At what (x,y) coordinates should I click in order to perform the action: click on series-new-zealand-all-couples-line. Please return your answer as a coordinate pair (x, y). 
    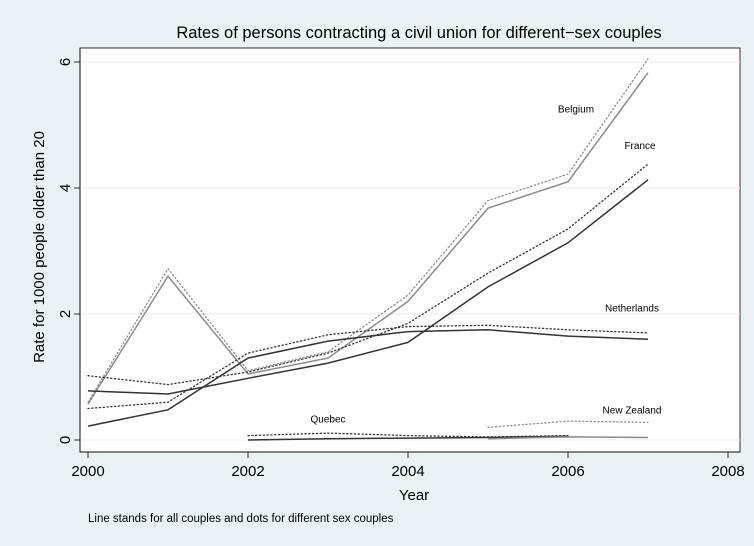
    Looking at the image, I should click on (568, 438).